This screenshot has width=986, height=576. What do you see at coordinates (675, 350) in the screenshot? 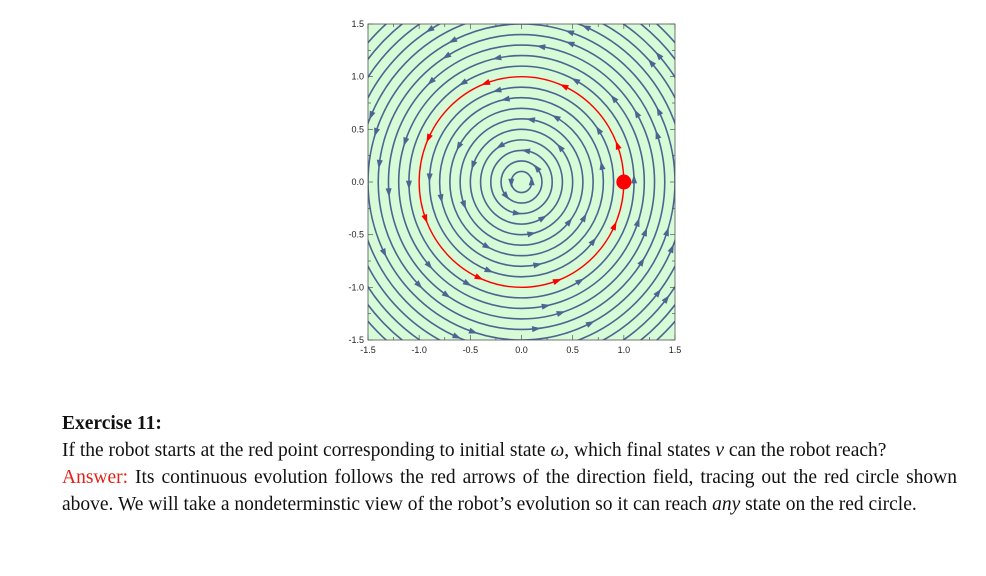
I see `x-tick-label: 1.5` at bounding box center [675, 350].